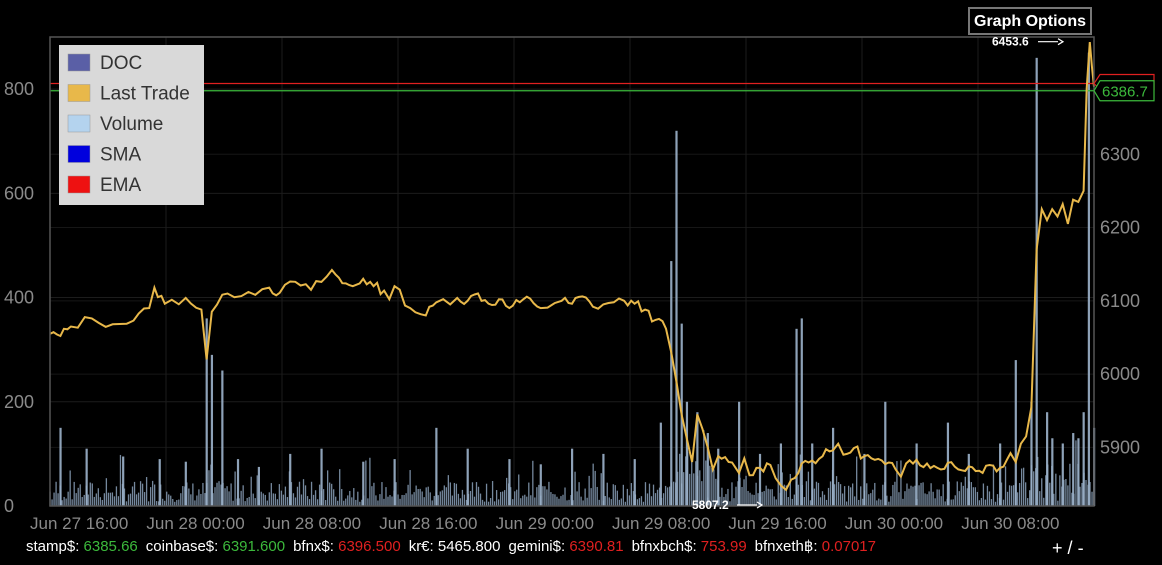  What do you see at coordinates (19, 297) in the screenshot?
I see `left-axis: 0 200 400 600 800` at bounding box center [19, 297].